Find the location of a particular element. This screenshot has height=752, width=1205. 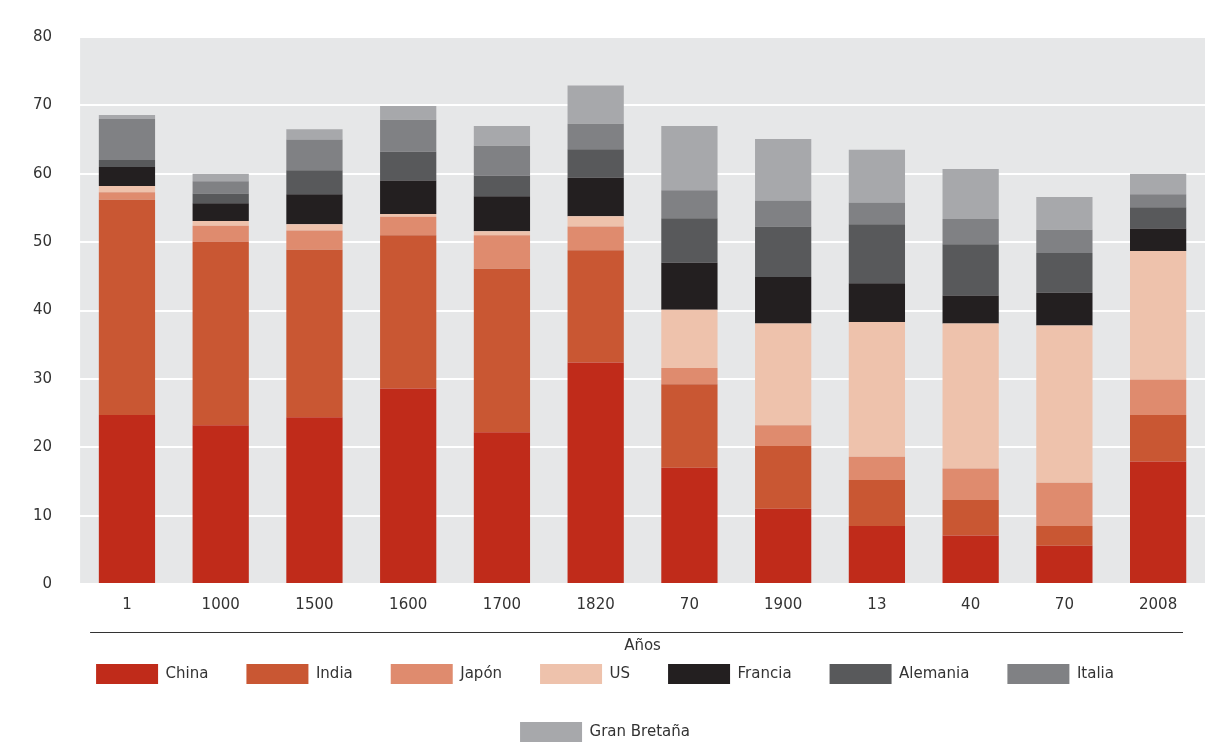

legend-label: India is located at coordinates (334, 672).